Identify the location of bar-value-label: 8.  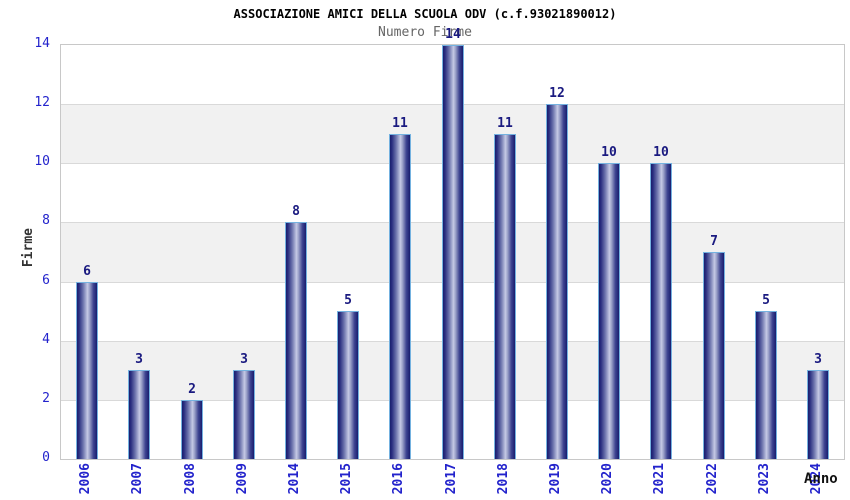
(296, 211).